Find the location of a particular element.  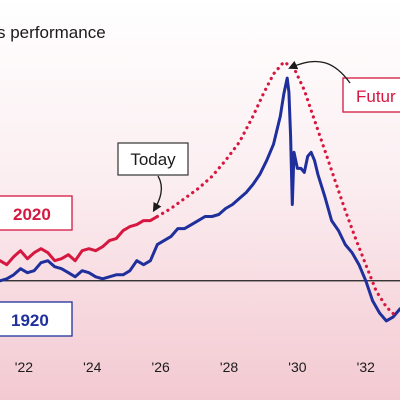

label-1920-box is located at coordinates (36, 319).